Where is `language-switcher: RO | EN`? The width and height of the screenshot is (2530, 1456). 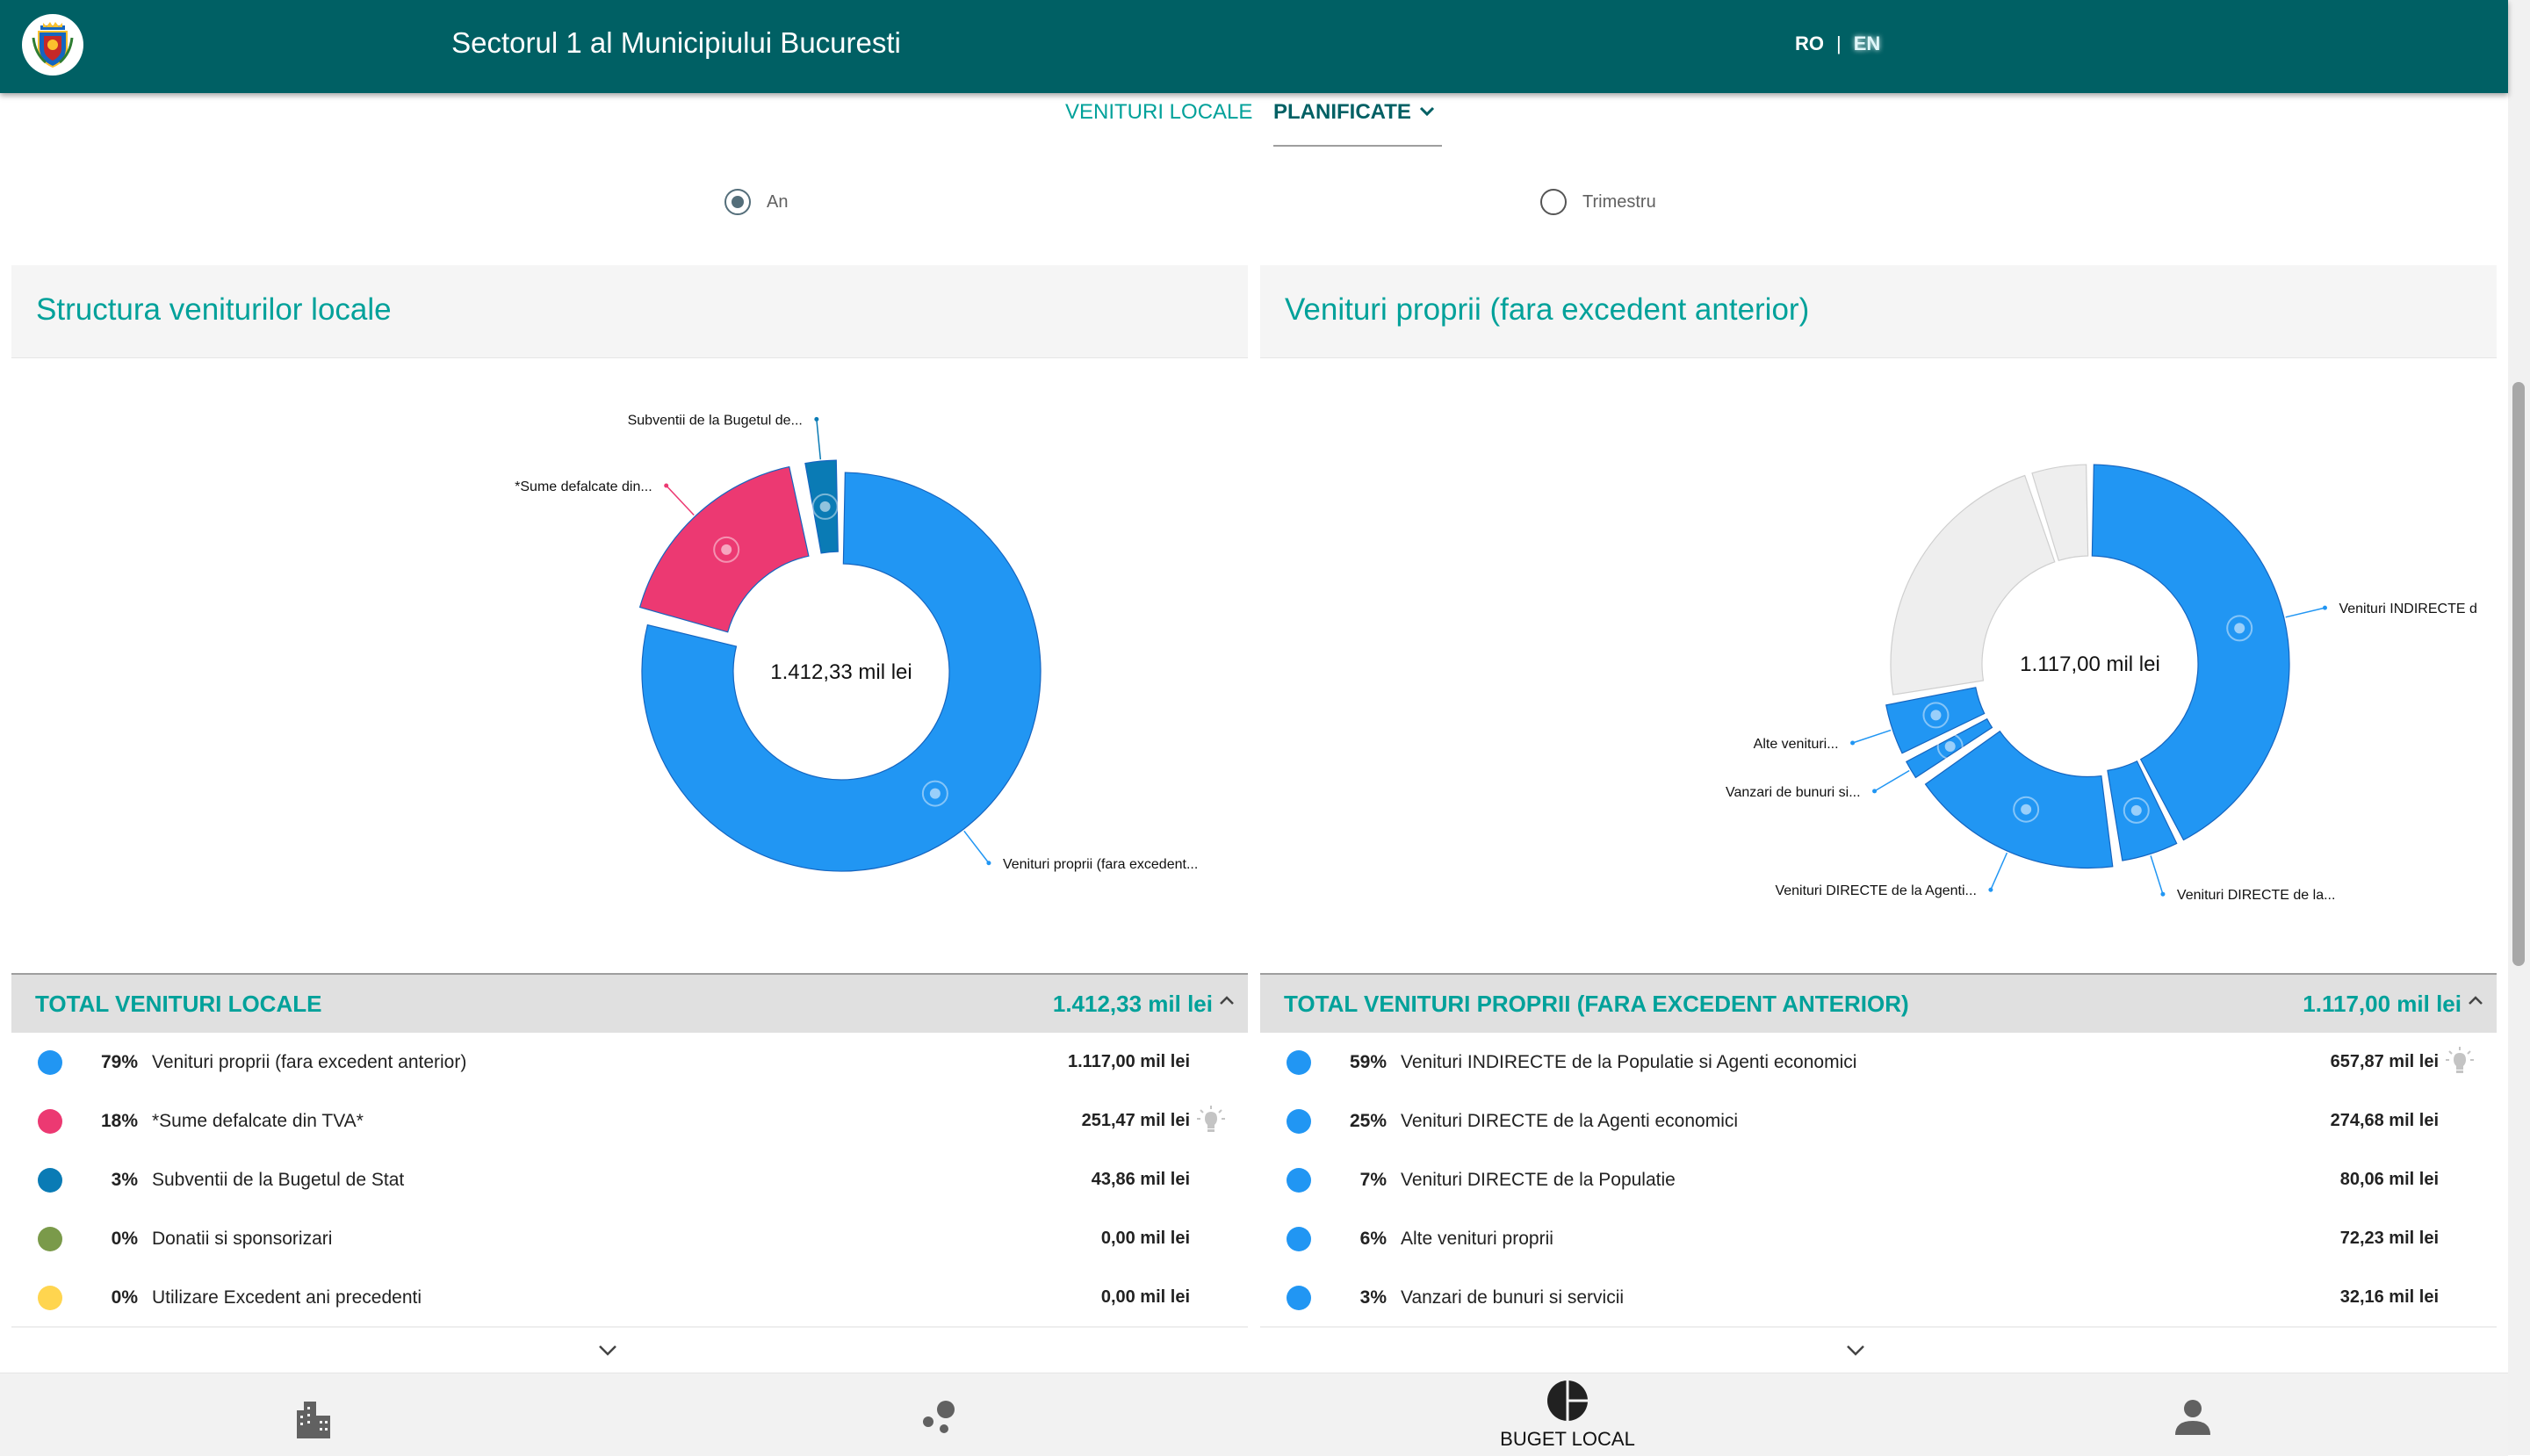
language-switcher: RO | EN is located at coordinates (1838, 43).